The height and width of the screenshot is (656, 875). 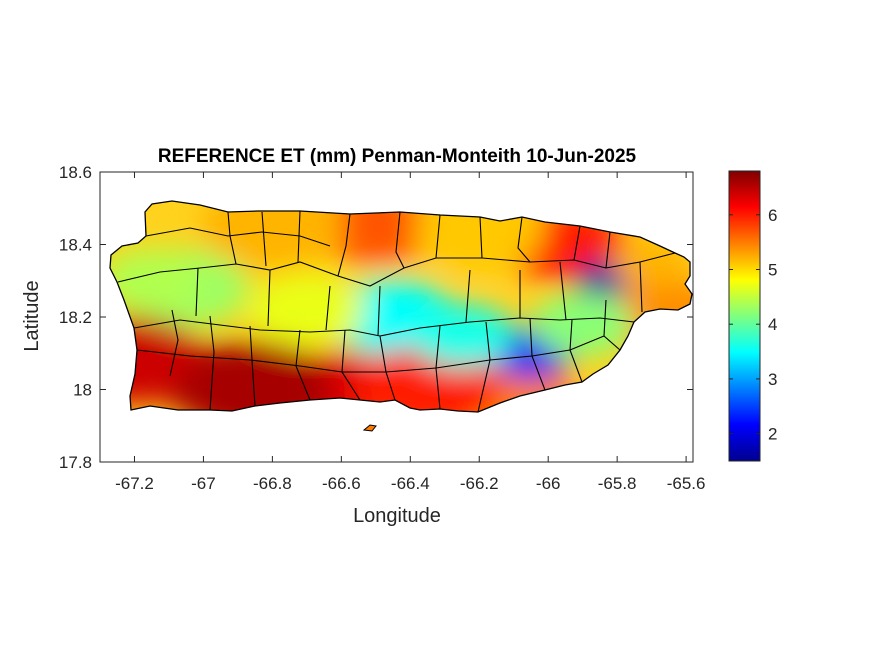 What do you see at coordinates (772, 379) in the screenshot?
I see `colorbar-tick-label: 3` at bounding box center [772, 379].